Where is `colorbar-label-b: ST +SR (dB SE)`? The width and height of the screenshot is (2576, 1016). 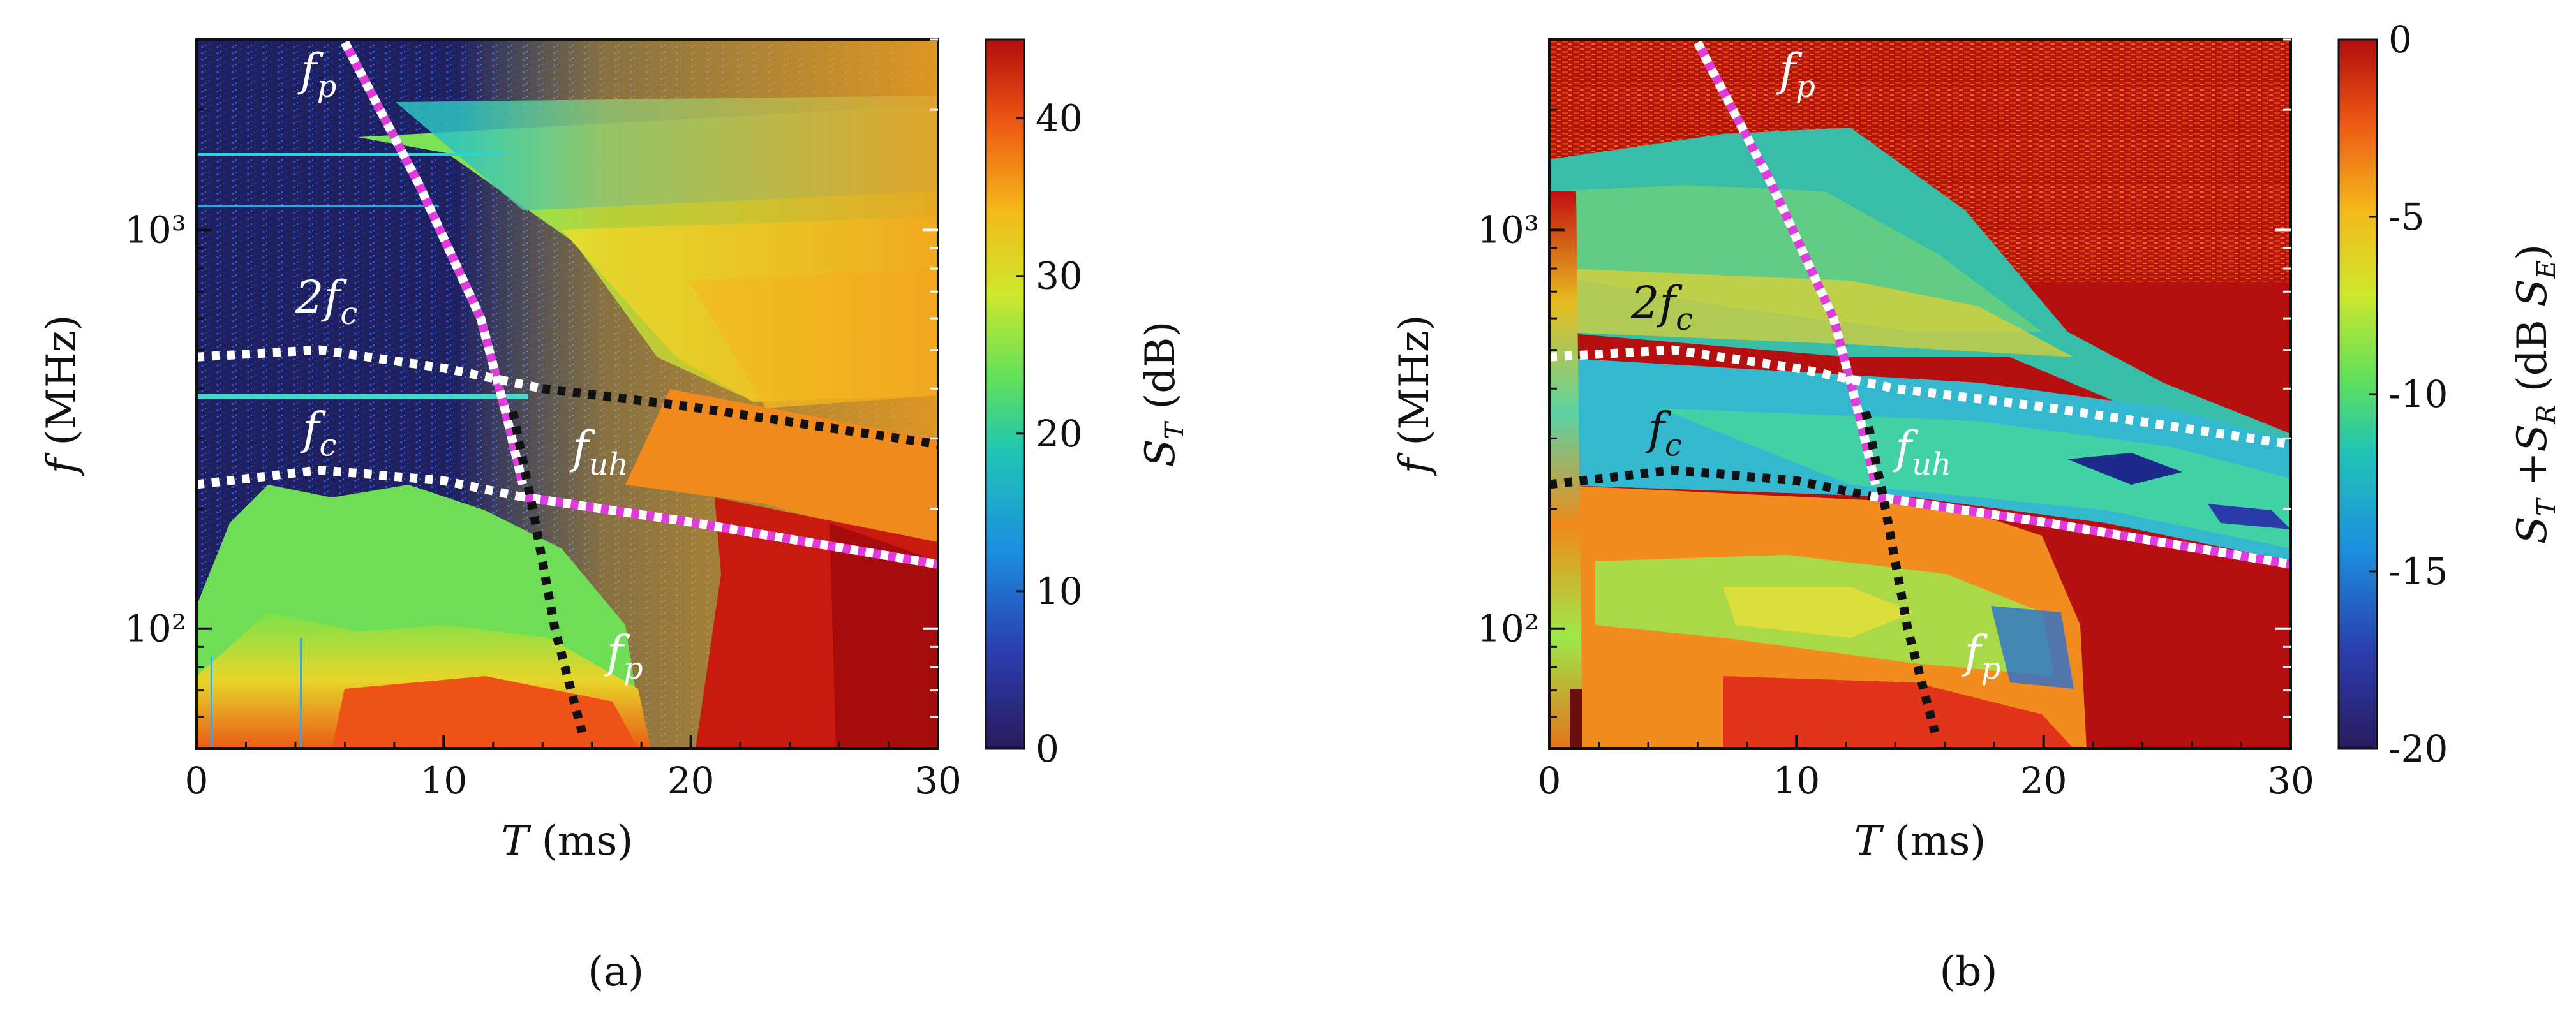
colorbar-label-b: ST +SR (dB SE) is located at coordinates (2535, 394).